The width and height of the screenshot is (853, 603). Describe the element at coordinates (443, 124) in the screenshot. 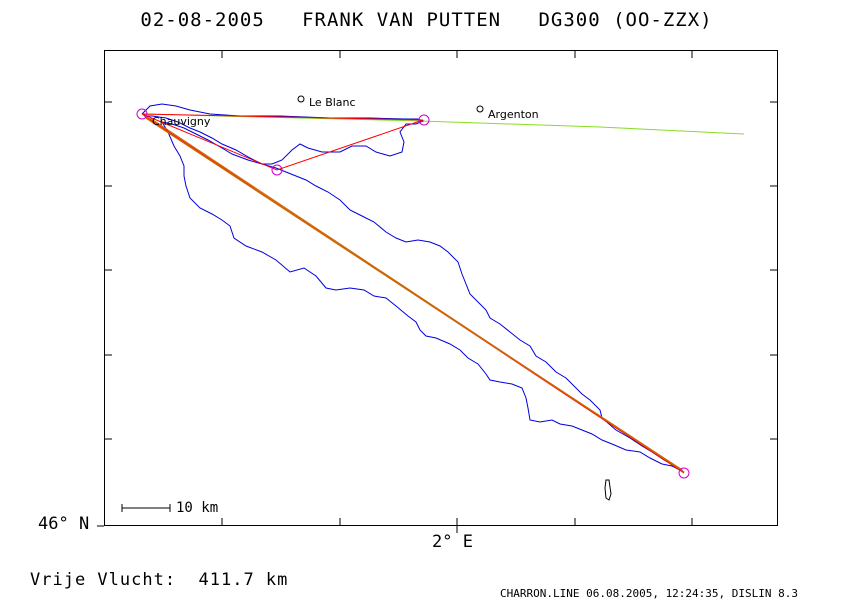

I see `start-line` at that location.